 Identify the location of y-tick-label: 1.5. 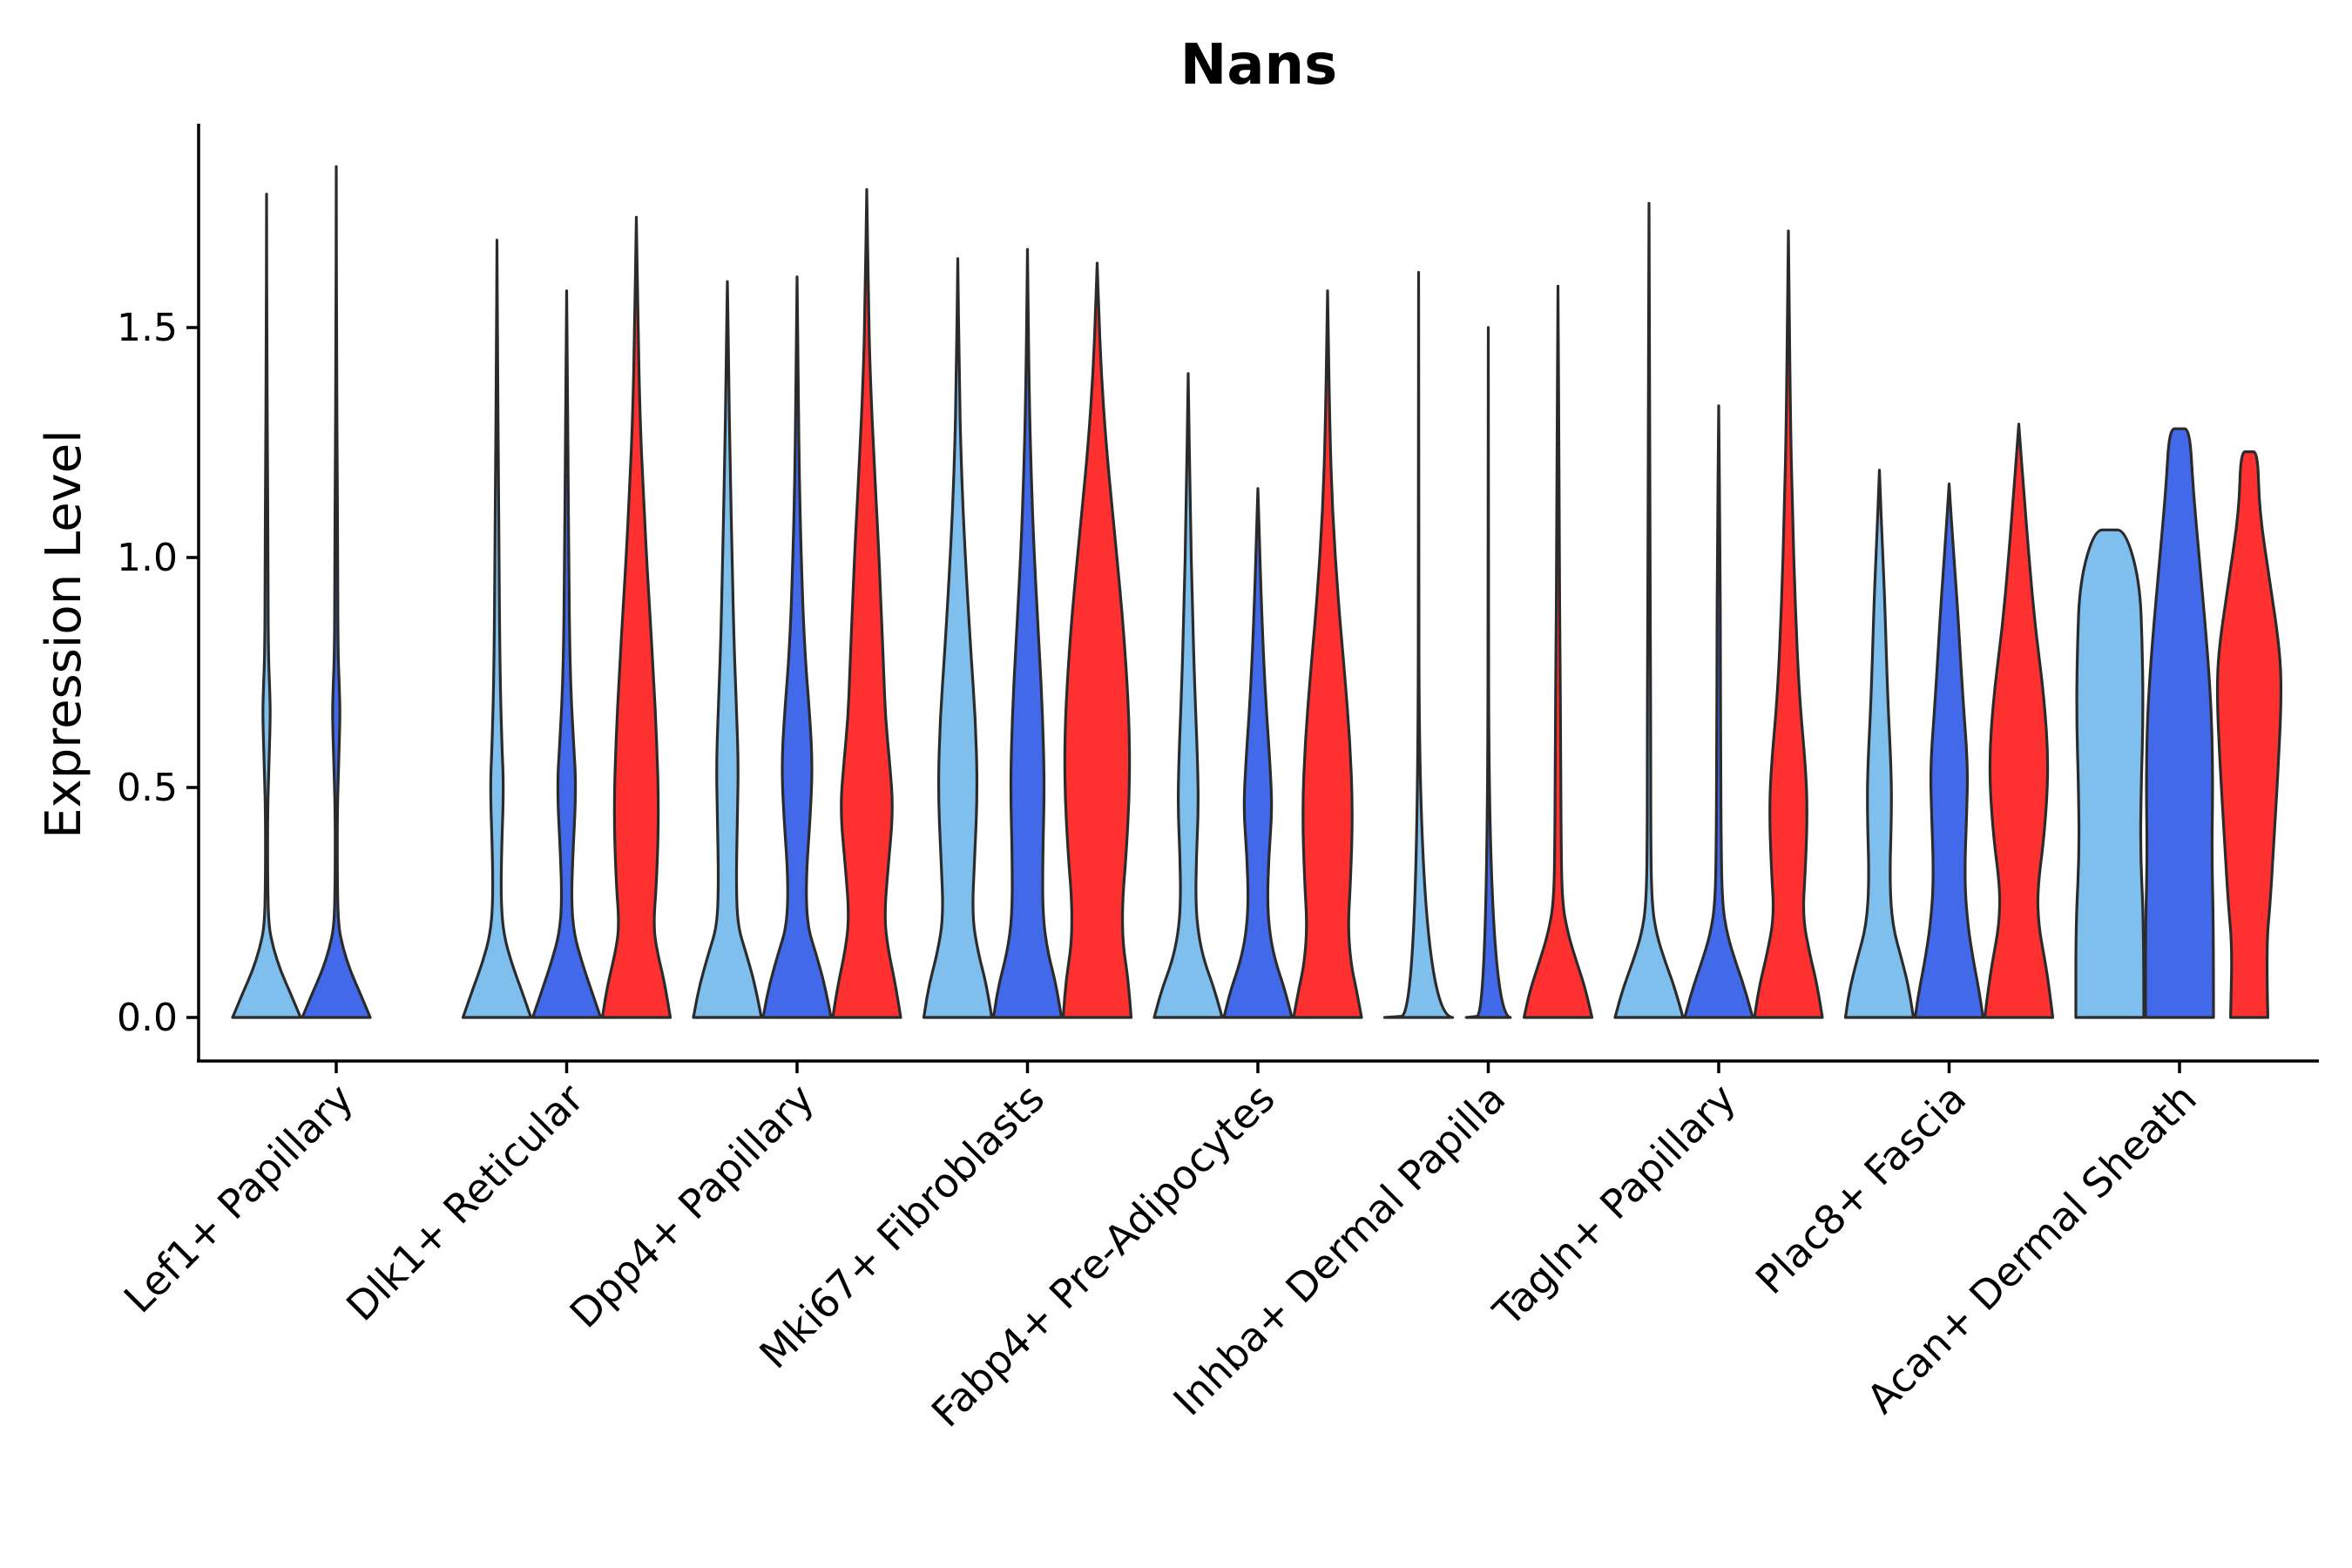
(147, 328).